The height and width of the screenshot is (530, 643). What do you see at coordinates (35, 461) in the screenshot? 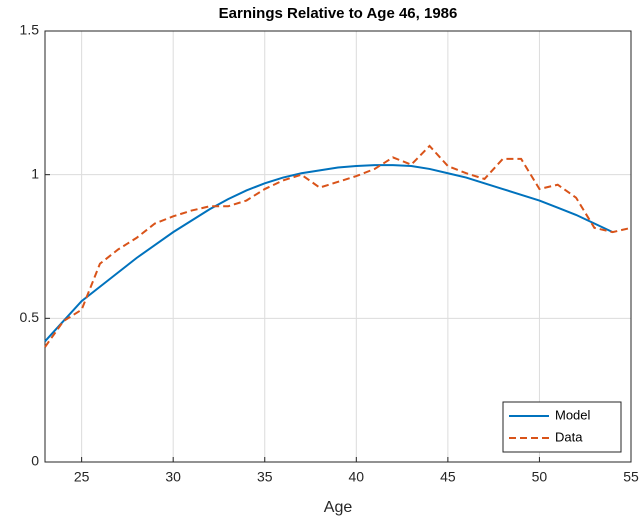
I see `y-tick-label: 0` at bounding box center [35, 461].